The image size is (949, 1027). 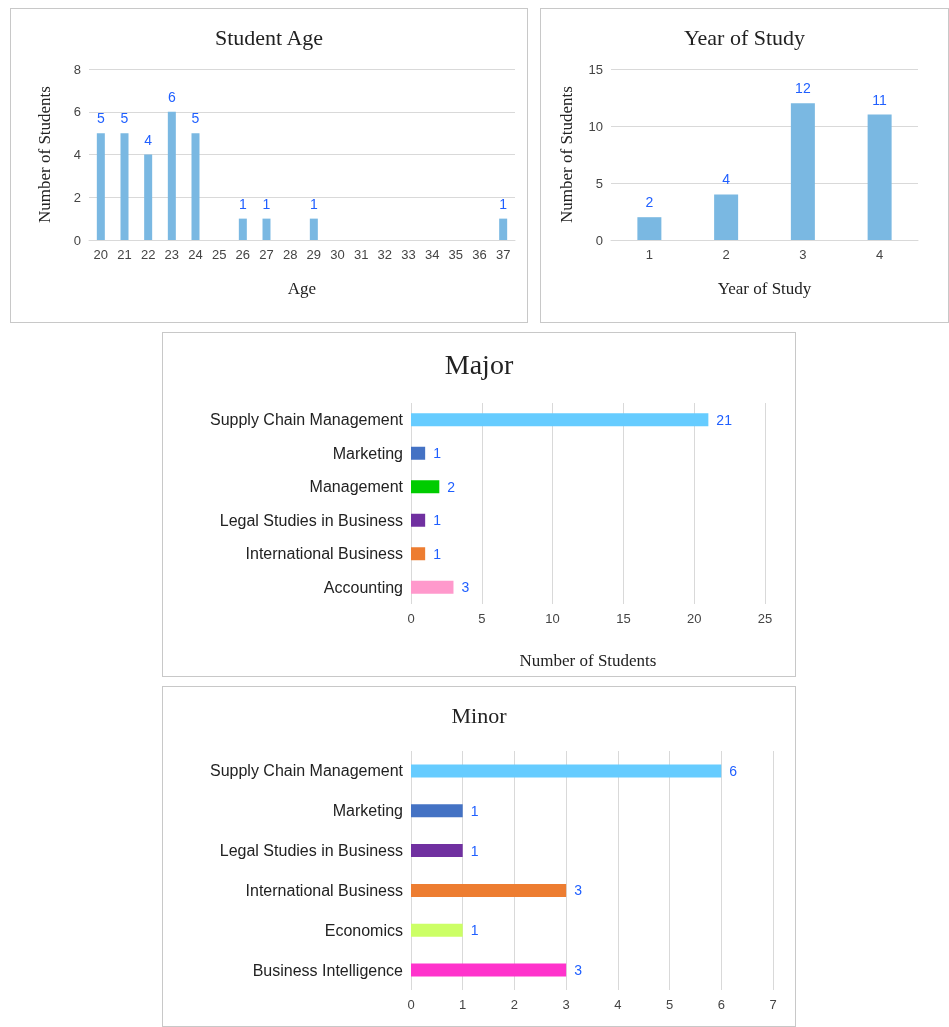 What do you see at coordinates (172, 254) in the screenshot?
I see `x-tick-label: 23` at bounding box center [172, 254].